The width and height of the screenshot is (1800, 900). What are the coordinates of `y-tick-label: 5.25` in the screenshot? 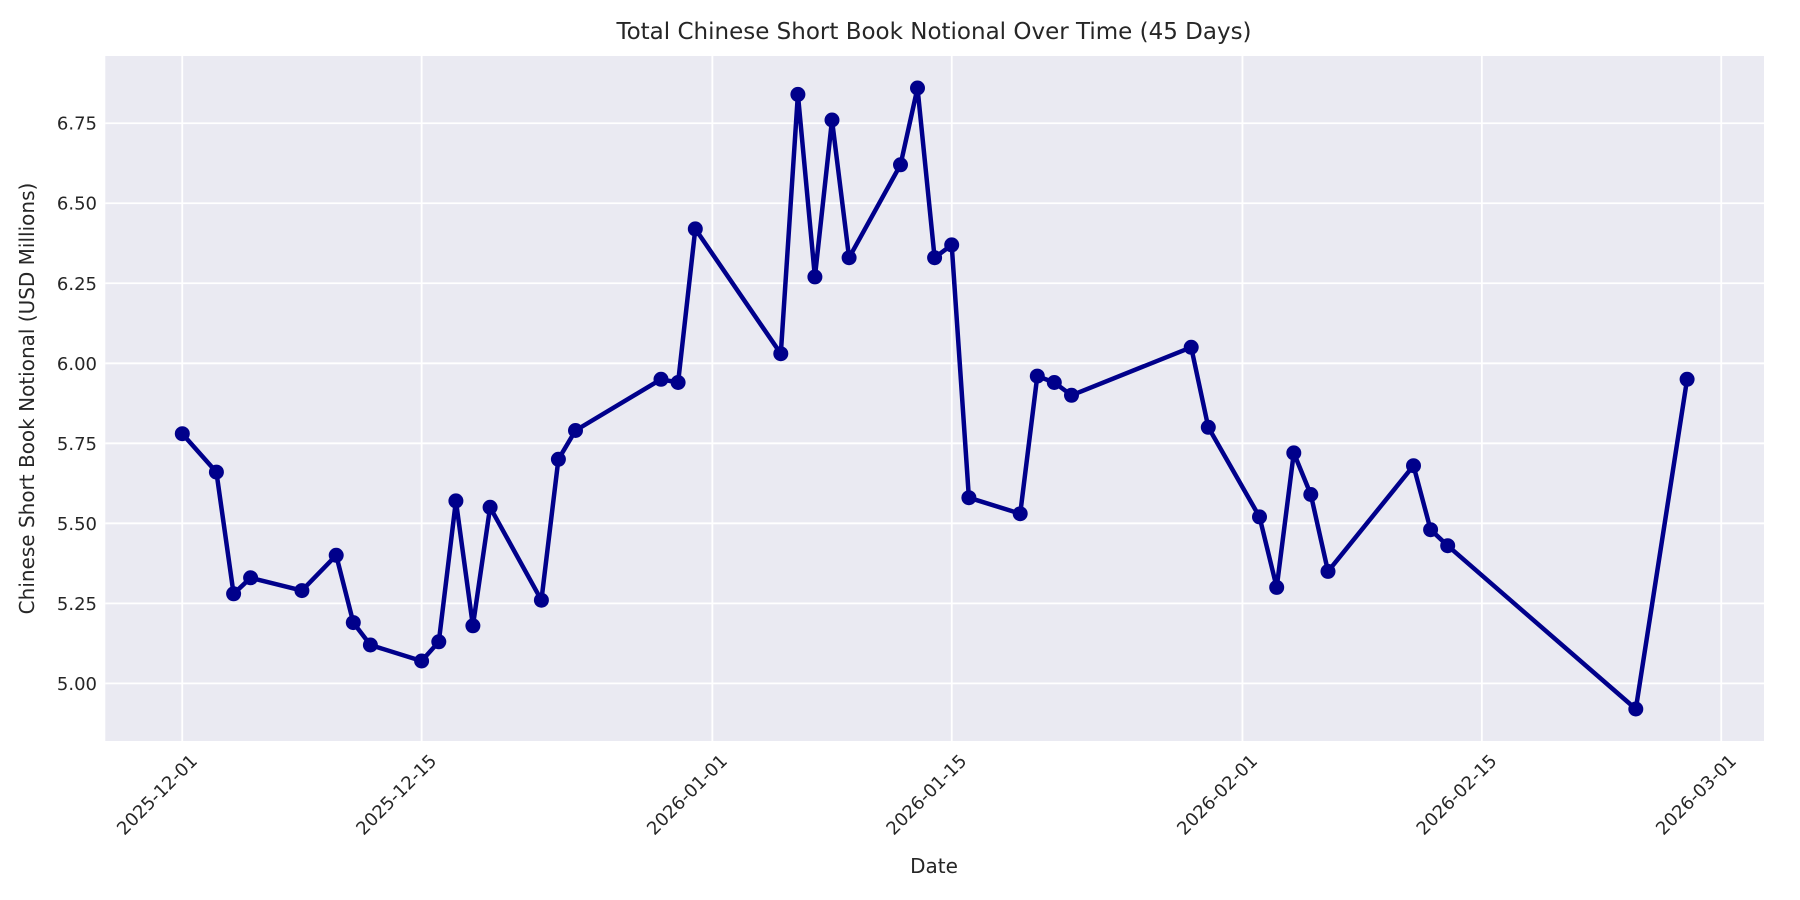 It's located at (77, 604).